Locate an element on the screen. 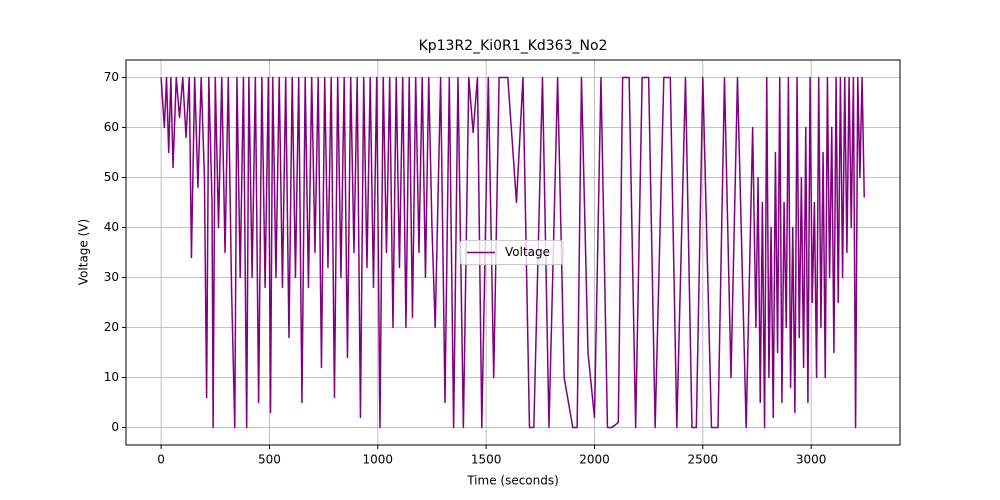 This screenshot has width=1000, height=500. y-tick-label: 30 is located at coordinates (111, 277).